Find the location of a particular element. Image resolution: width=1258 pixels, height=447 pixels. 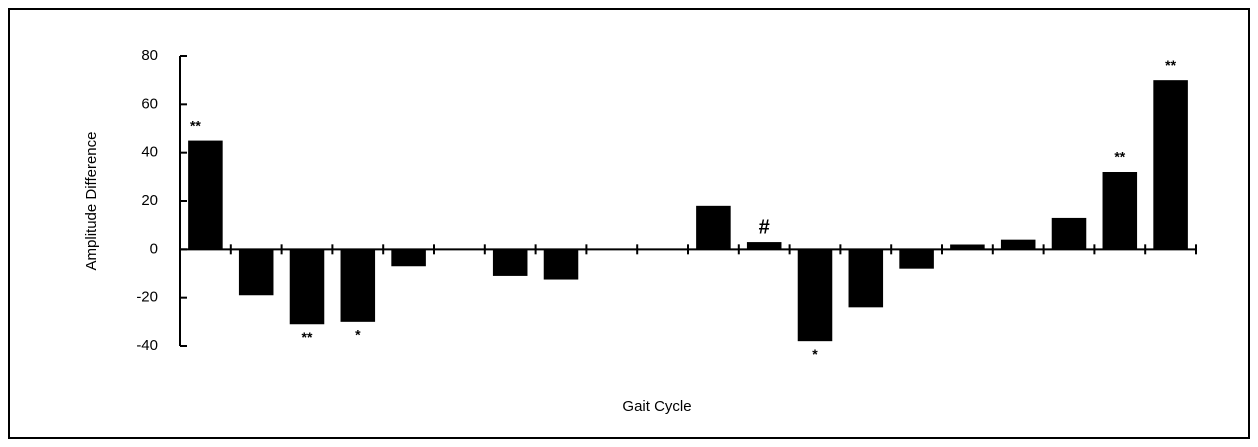

y-axis-label: Amplitude Difference is located at coordinates (91, 201).